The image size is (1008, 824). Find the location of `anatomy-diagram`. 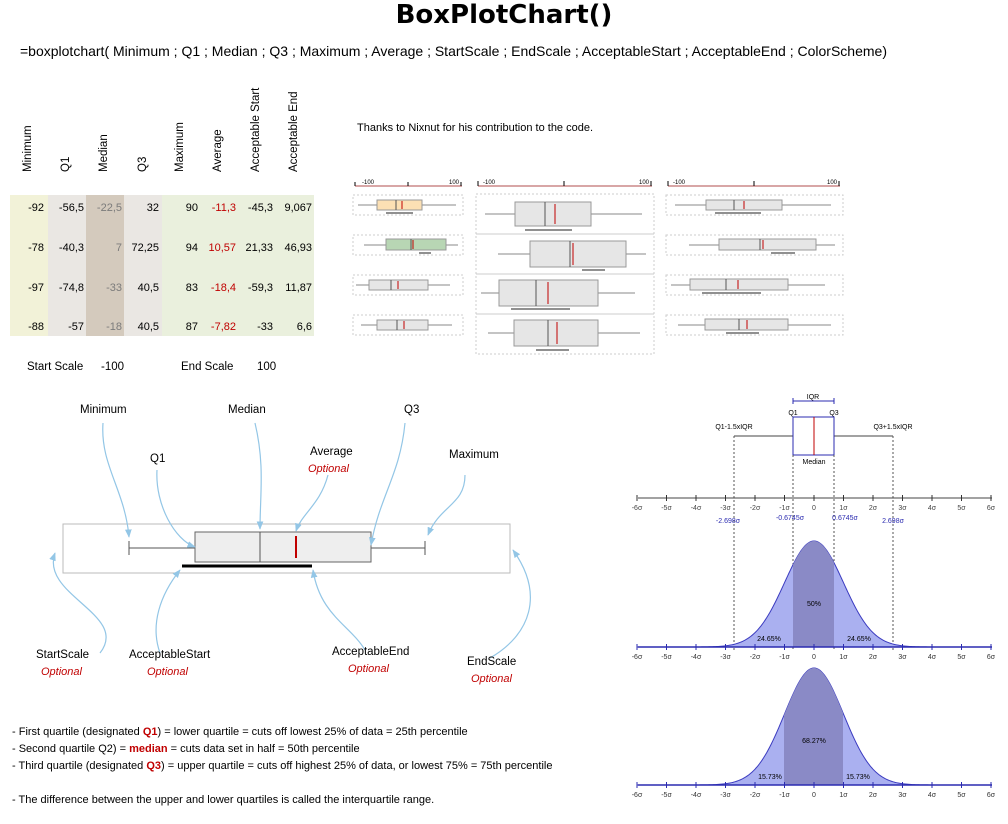

anatomy-diagram is located at coordinates (290, 540).